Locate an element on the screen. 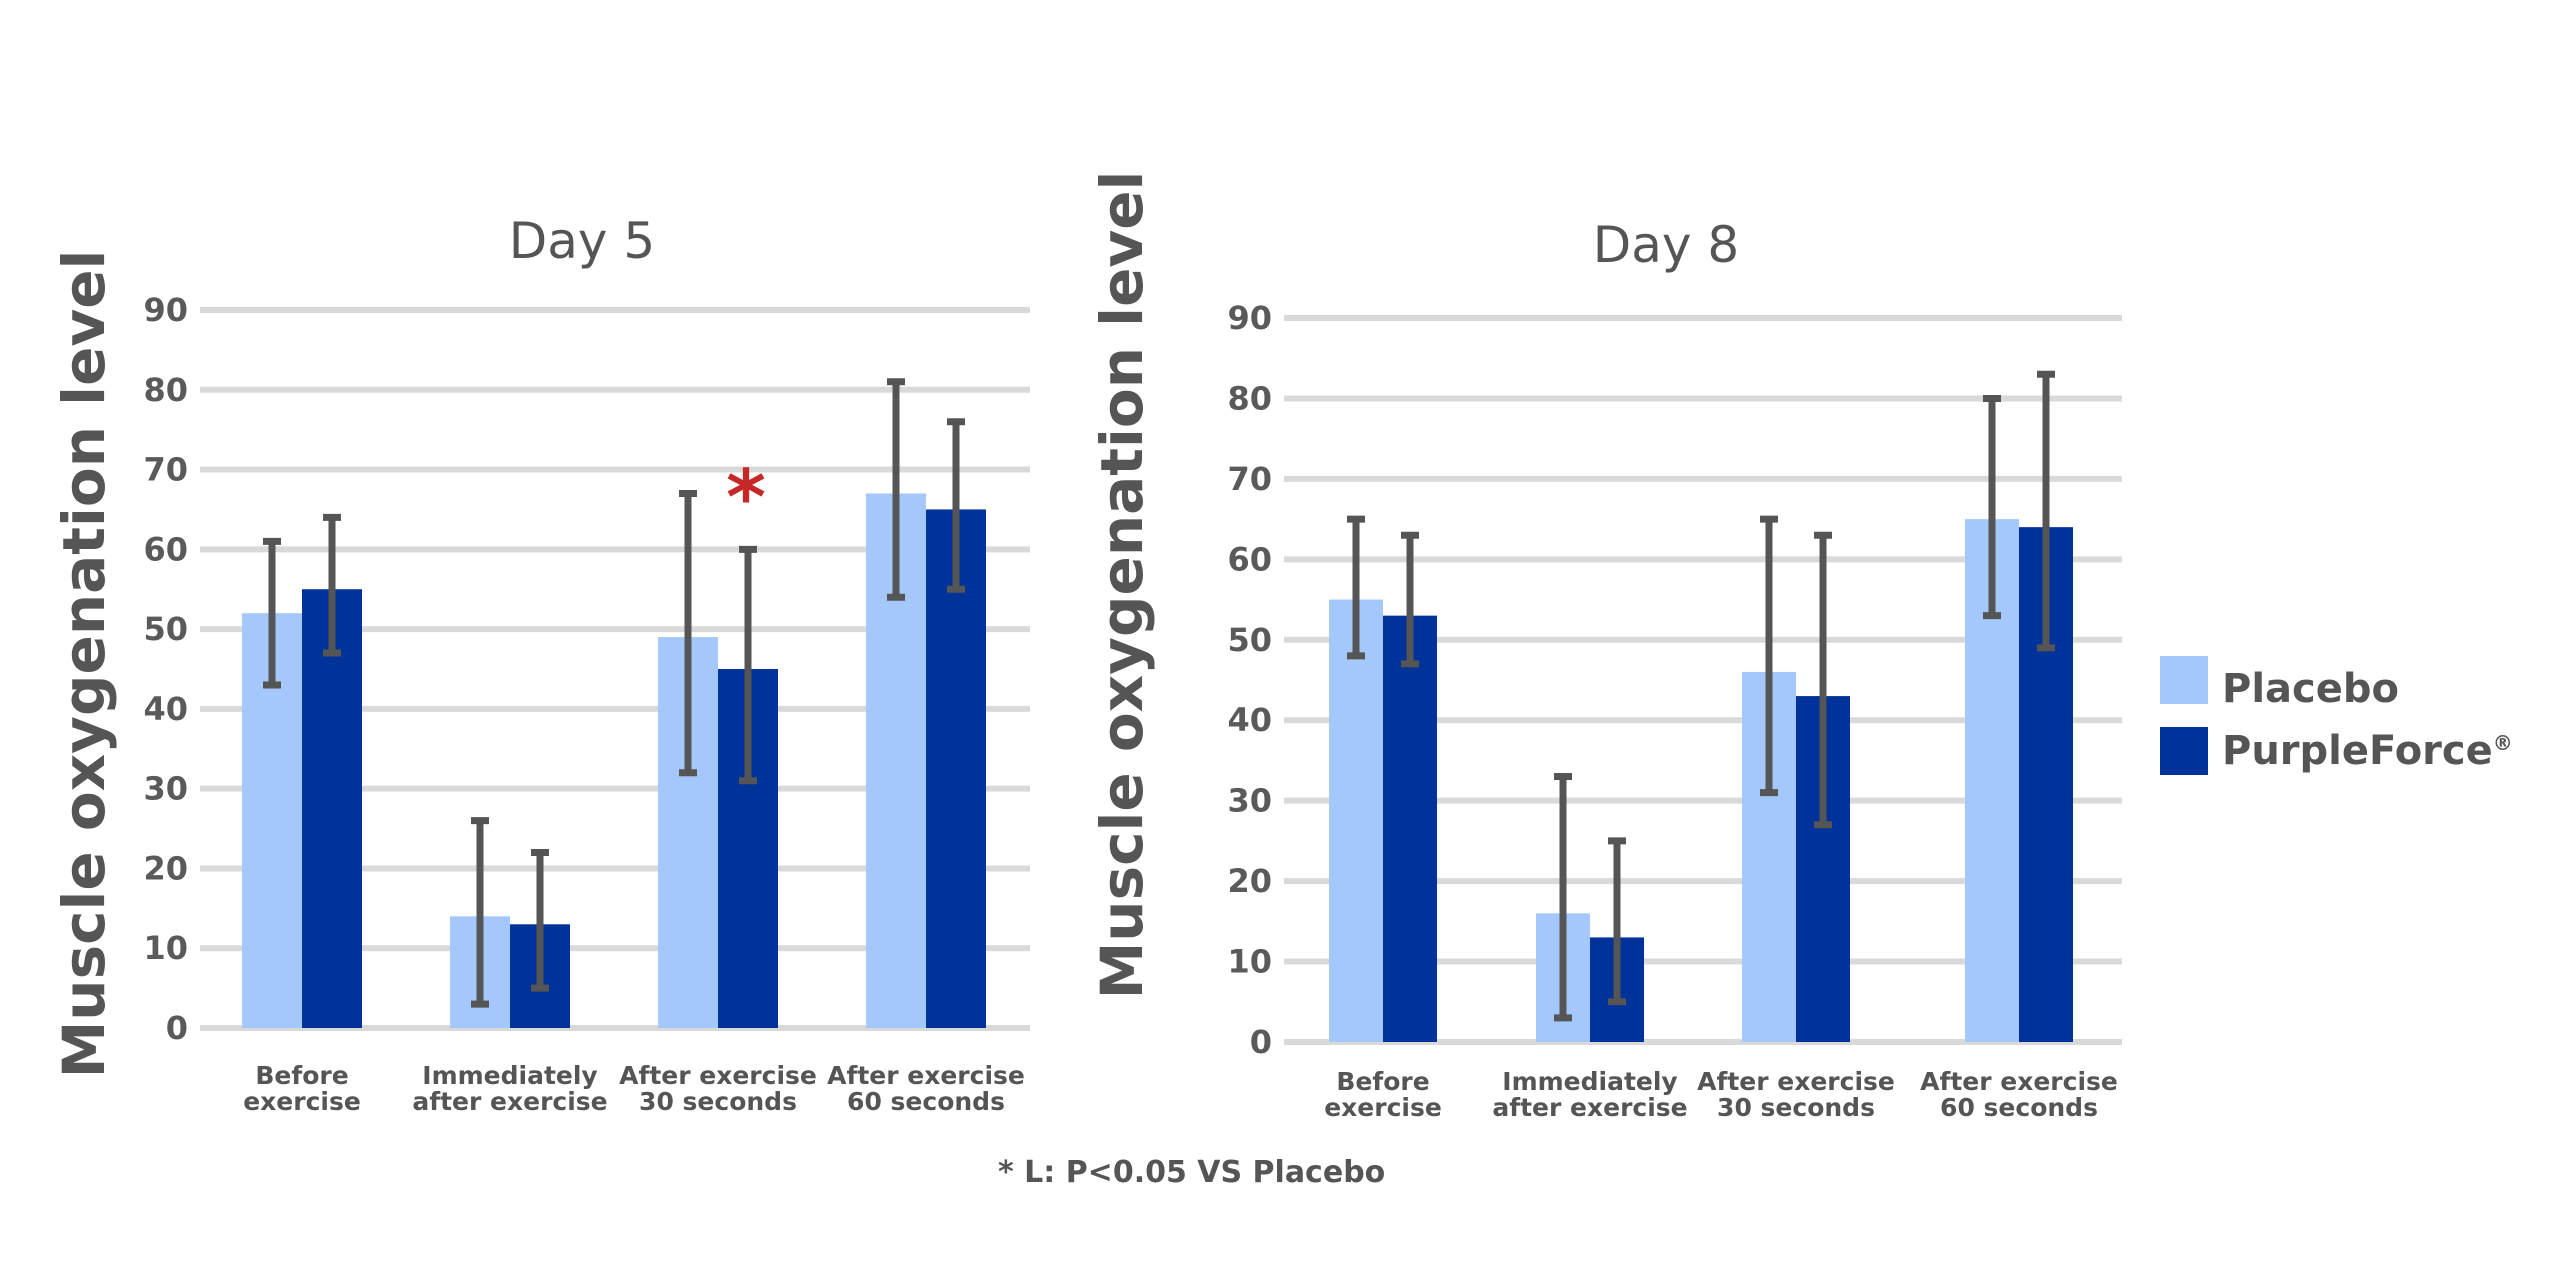  y-tick-label-day5-90: 90 is located at coordinates (165, 310).